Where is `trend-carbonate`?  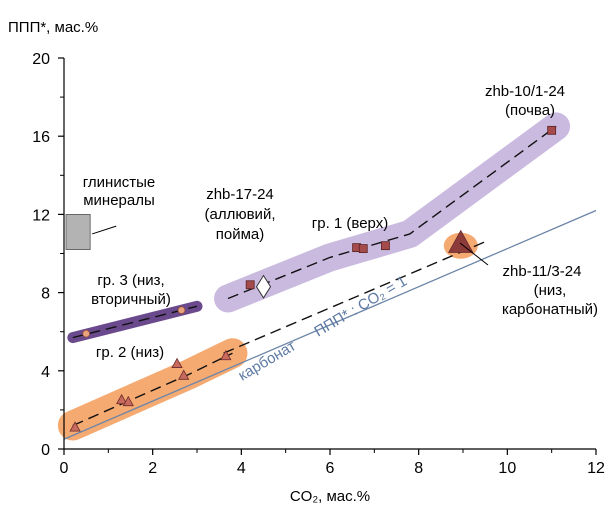
trend-carbonate is located at coordinates (354, 297).